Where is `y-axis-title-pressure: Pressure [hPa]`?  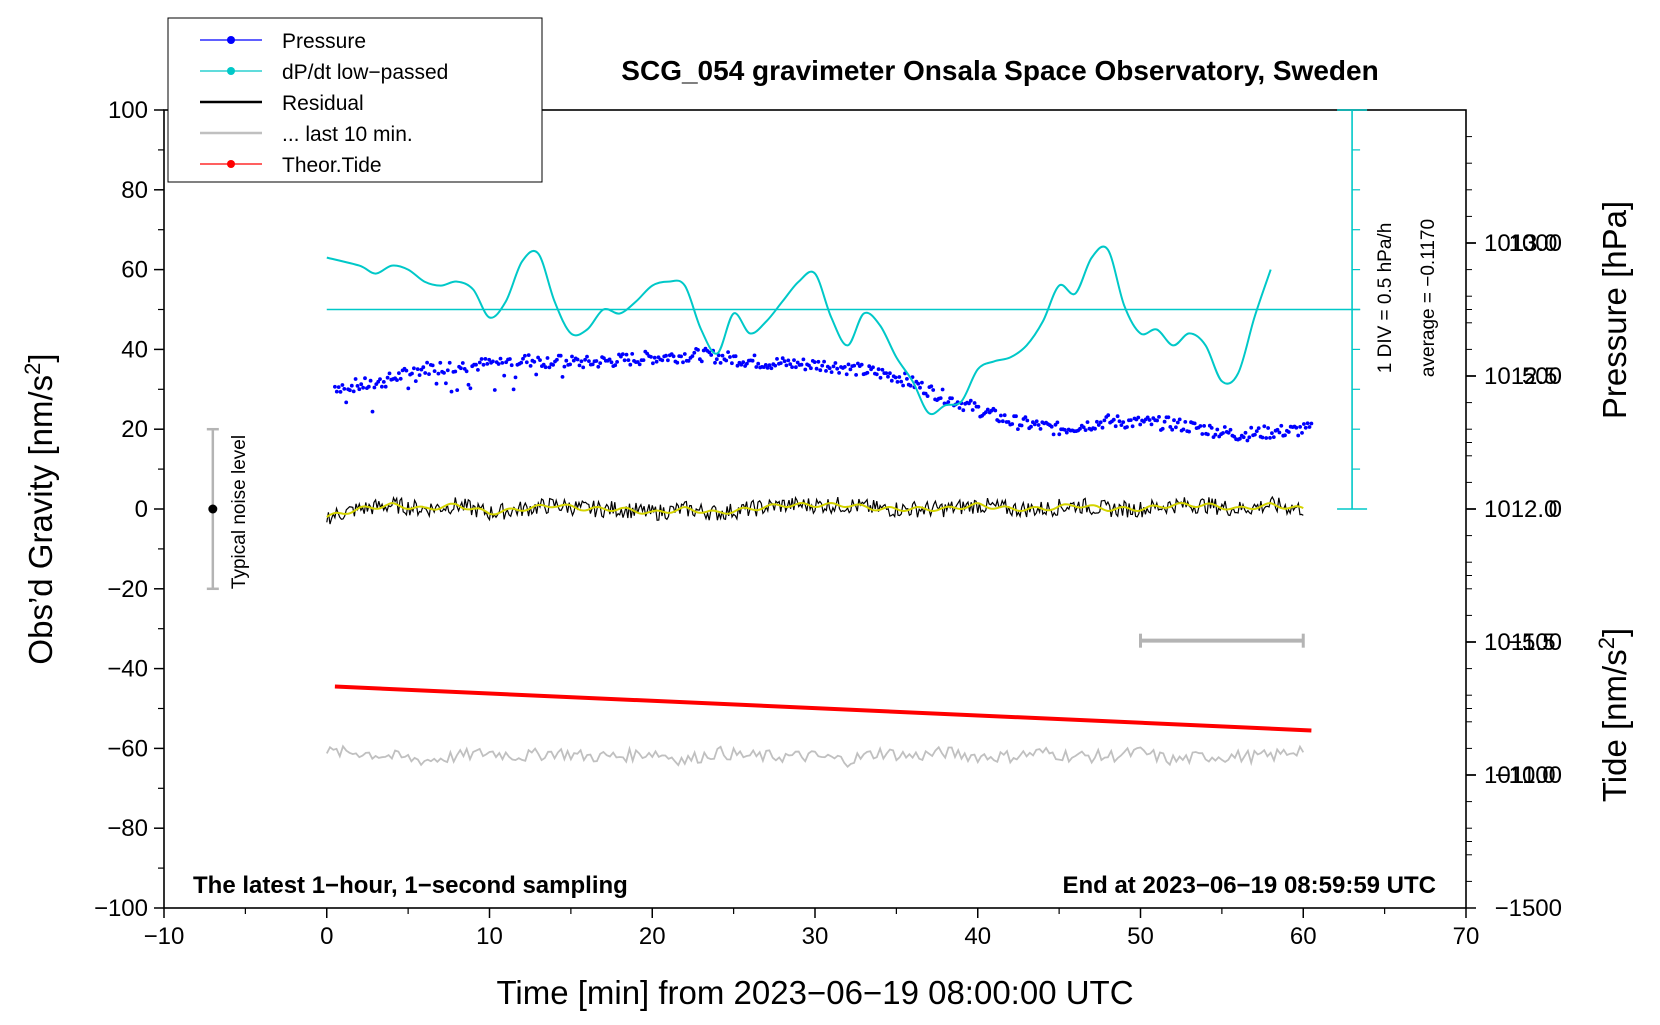
y-axis-title-pressure: Pressure [hPa] is located at coordinates (1614, 310).